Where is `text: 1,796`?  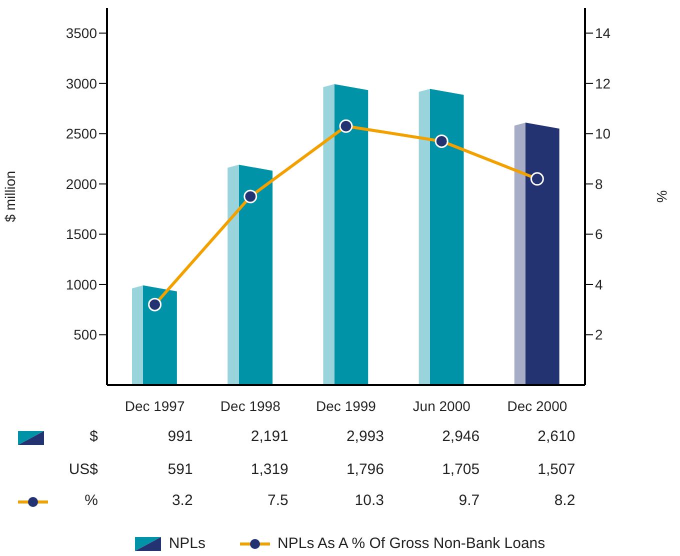 text: 1,796 is located at coordinates (365, 469).